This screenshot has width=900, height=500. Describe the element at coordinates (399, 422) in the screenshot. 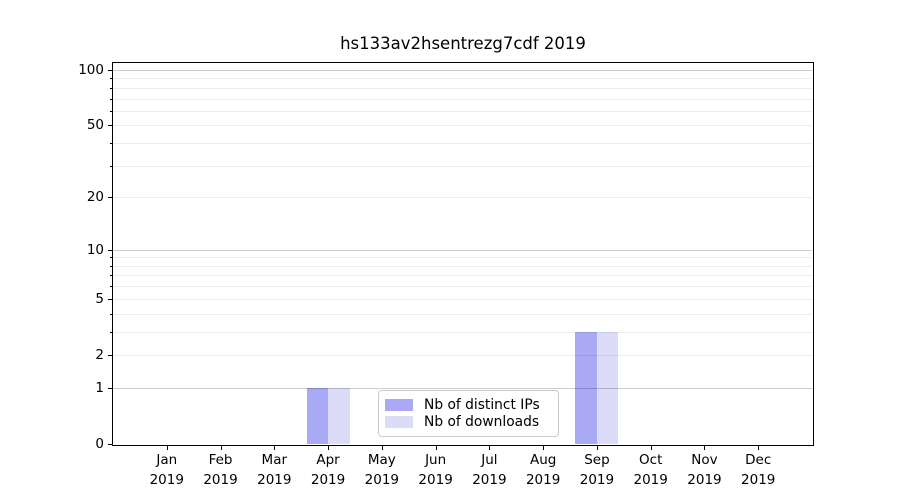

I see `legend-swatch-downloads` at that location.